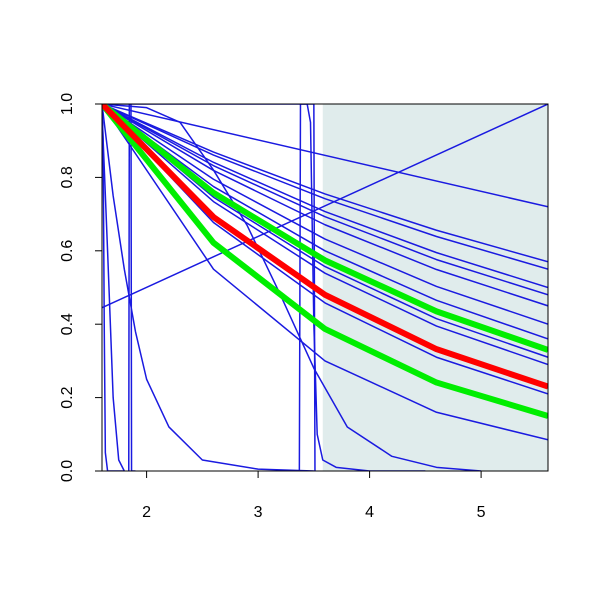 The image size is (600, 605). What do you see at coordinates (67, 177) in the screenshot?
I see `y-tick-label: 0.8` at bounding box center [67, 177].